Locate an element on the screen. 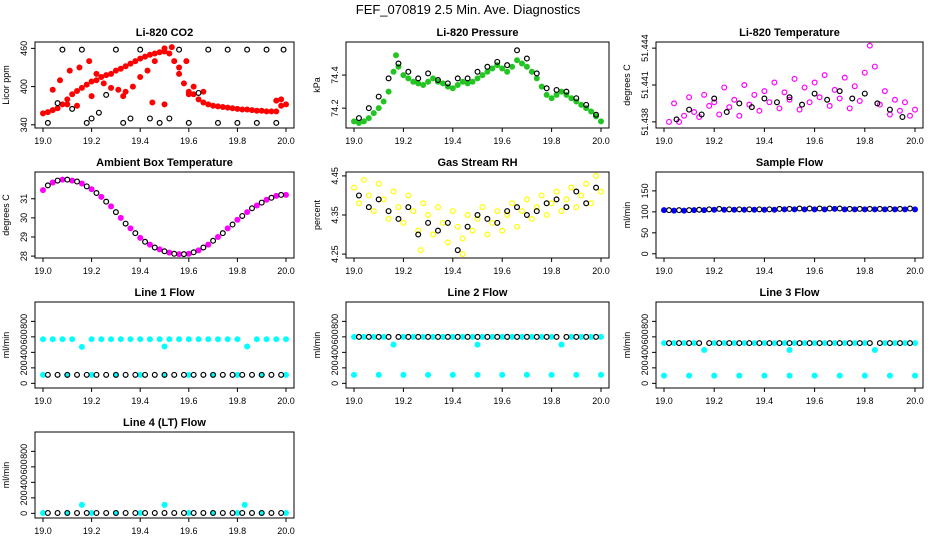 The width and height of the screenshot is (936, 540). y-tick-label: 800 is located at coordinates (335, 321).